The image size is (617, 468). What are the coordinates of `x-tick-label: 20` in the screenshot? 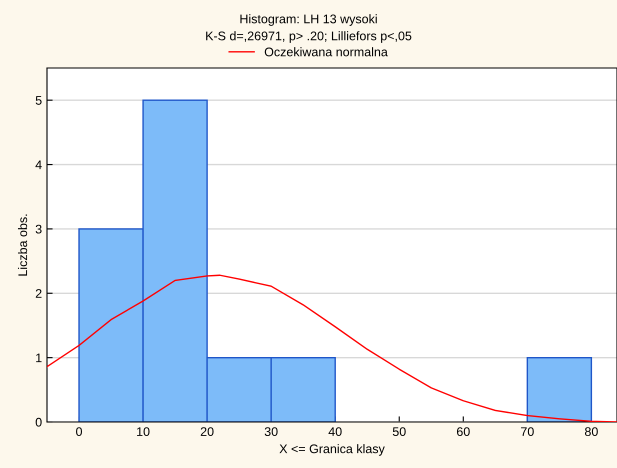 It's located at (207, 431).